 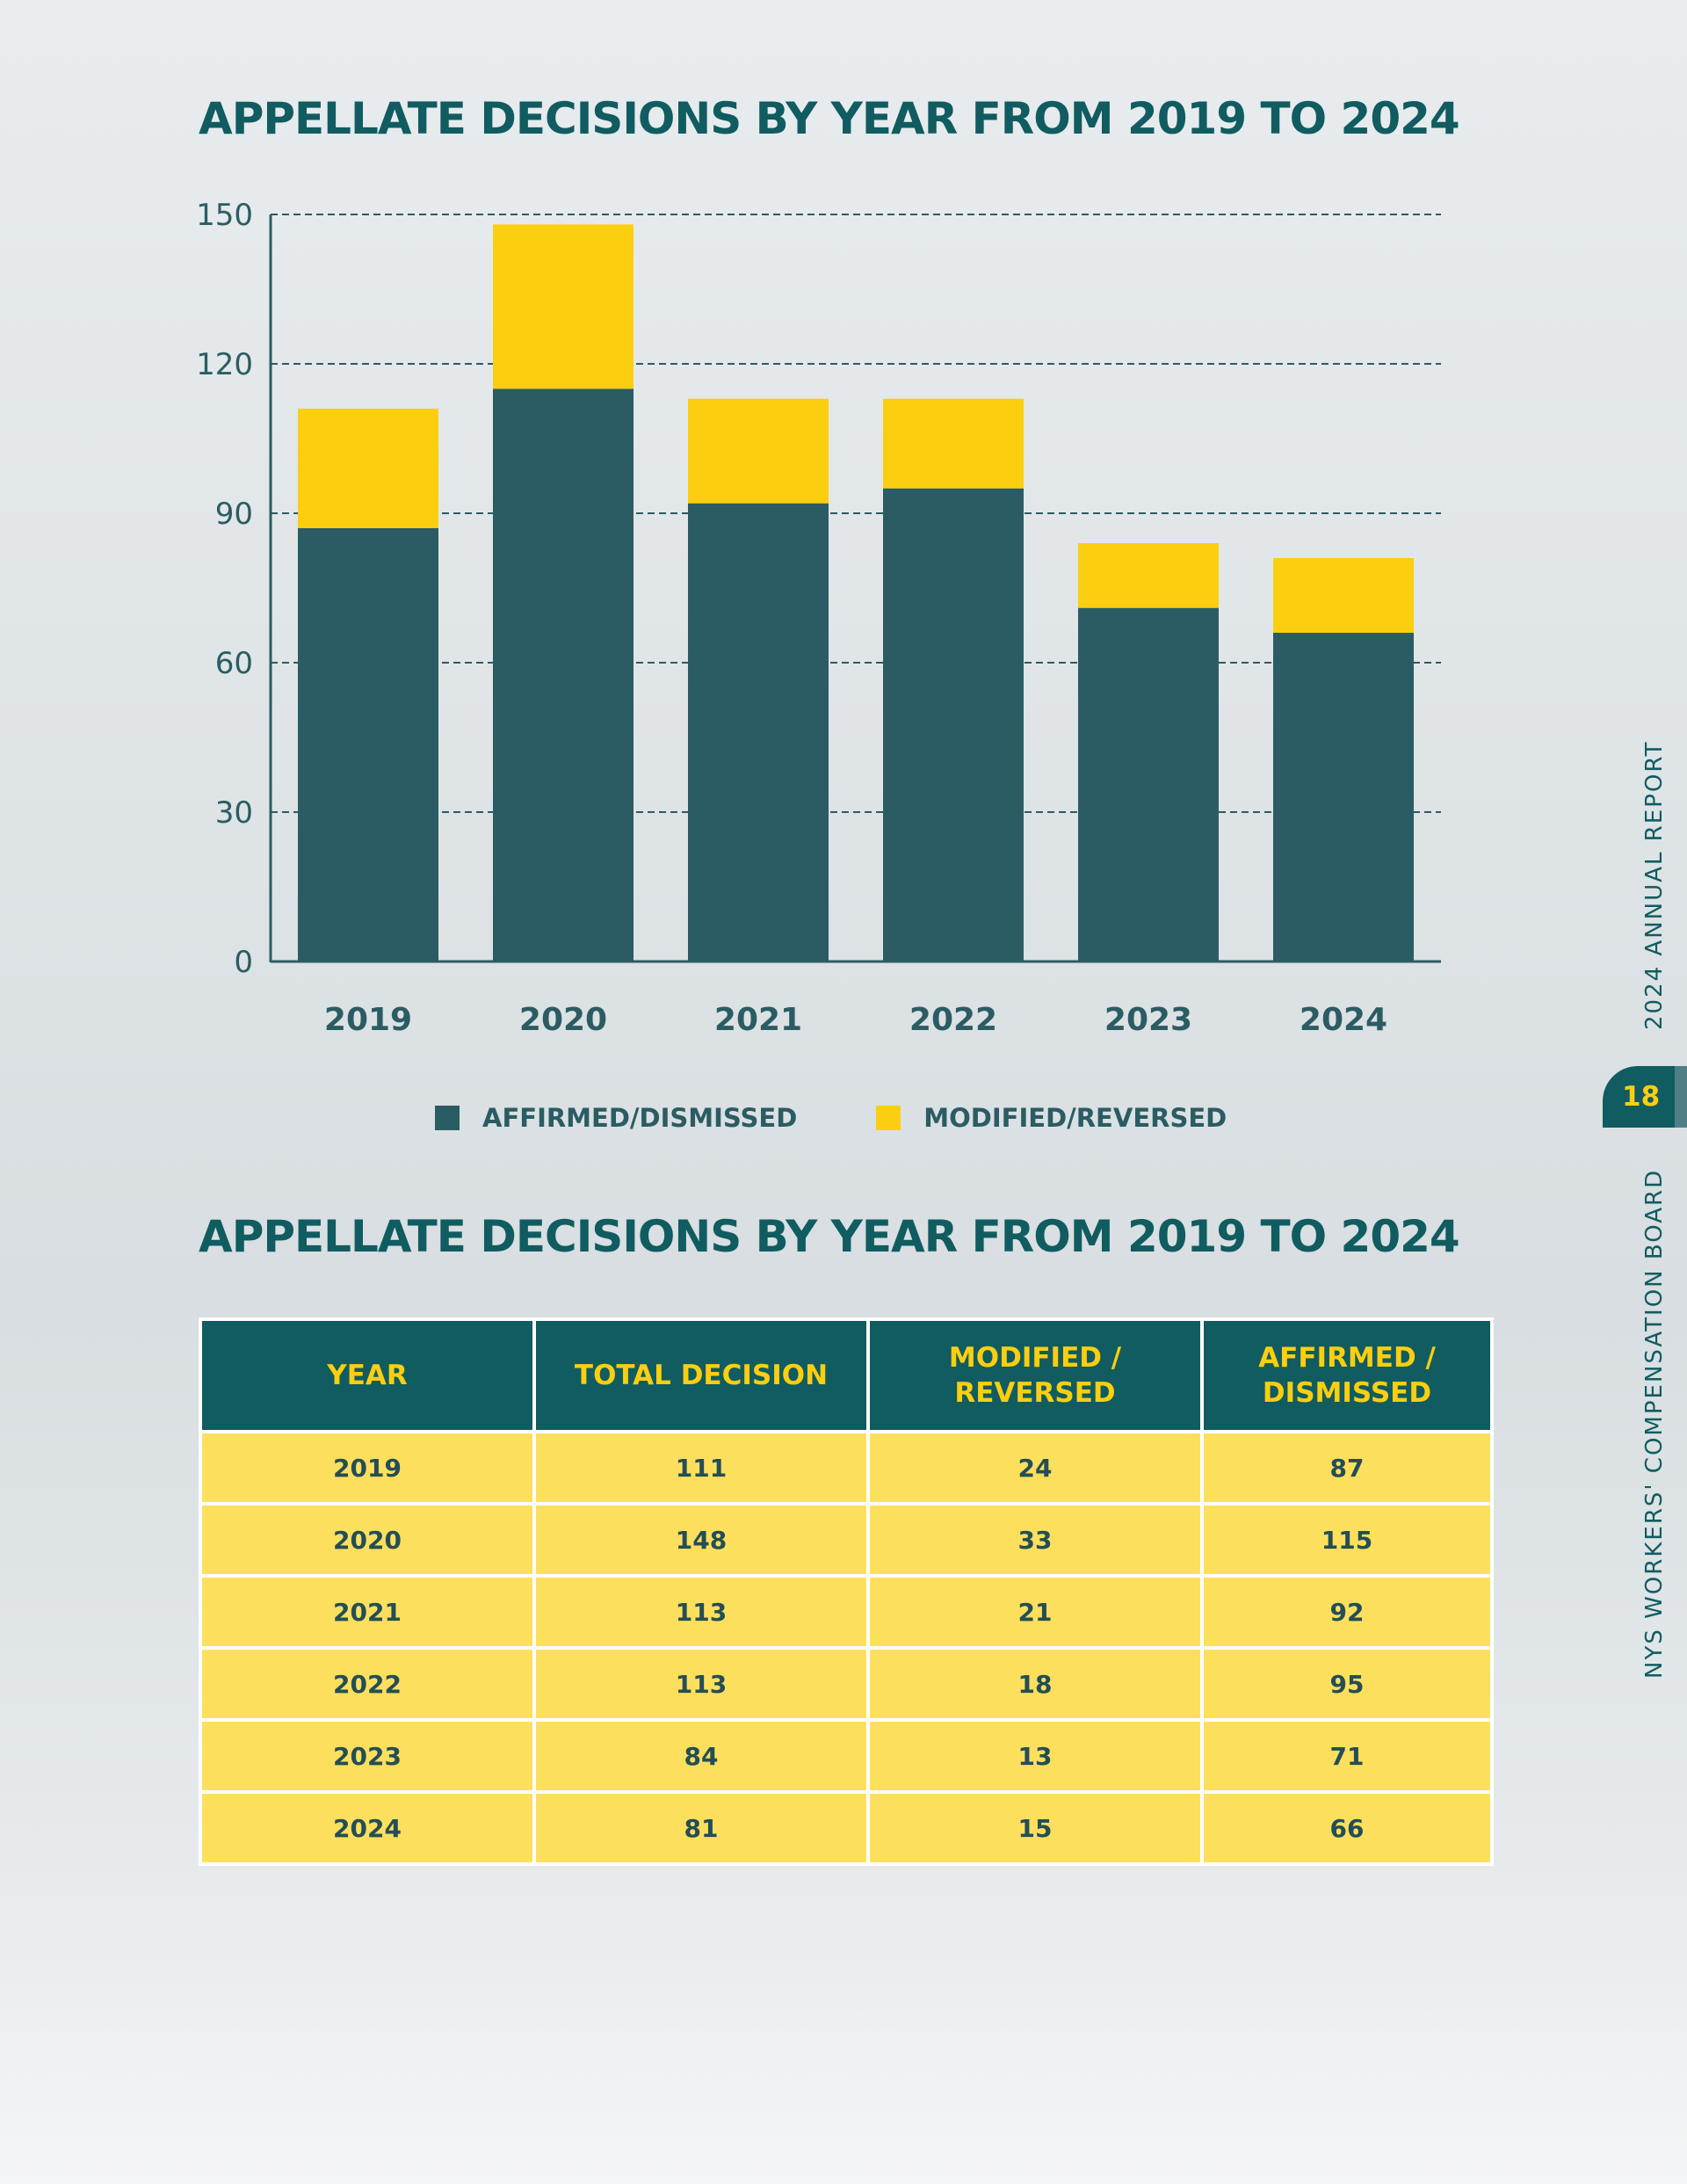 I want to click on y-tick-label: 150, so click(x=224, y=215).